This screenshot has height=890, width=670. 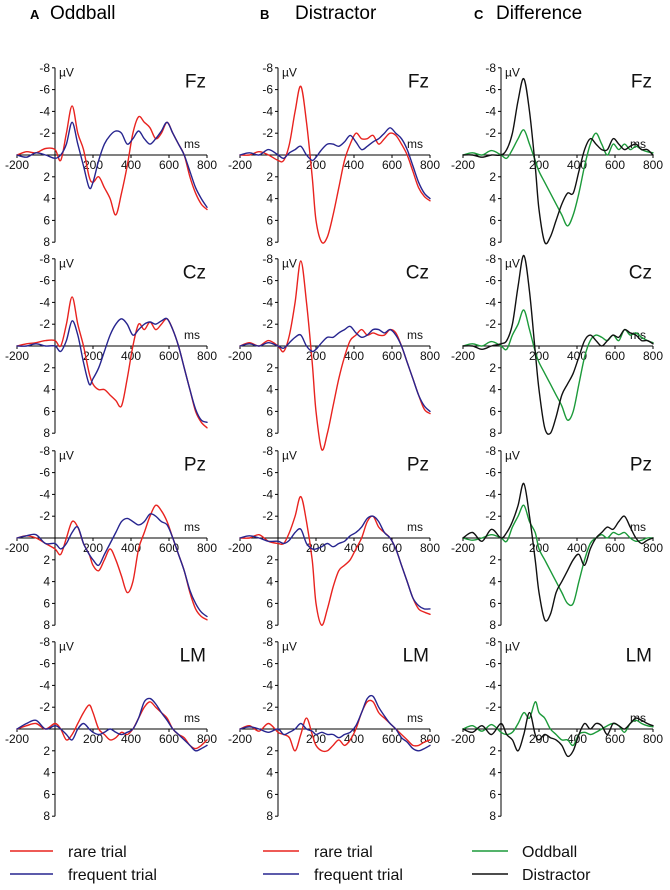 I want to click on series-line-frequent-trial-oddball-fz, so click(x=112, y=164).